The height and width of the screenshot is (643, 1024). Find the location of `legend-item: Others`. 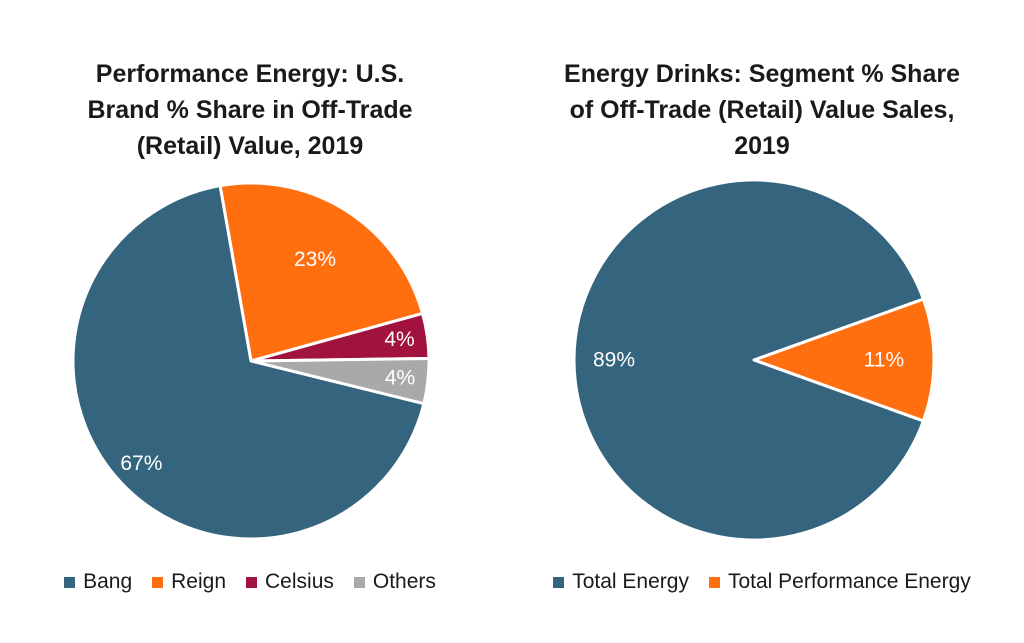

legend-item: Others is located at coordinates (394, 582).